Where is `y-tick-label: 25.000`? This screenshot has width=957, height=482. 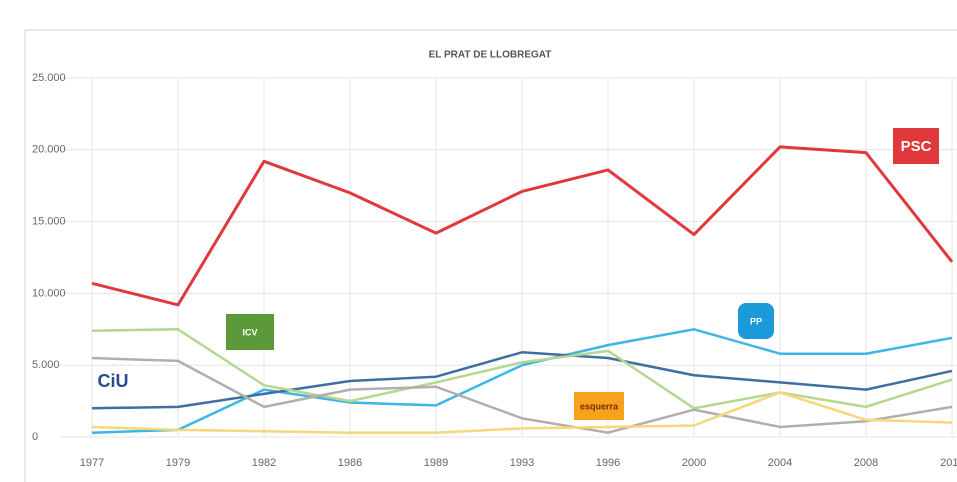
y-tick-label: 25.000 is located at coordinates (49, 78).